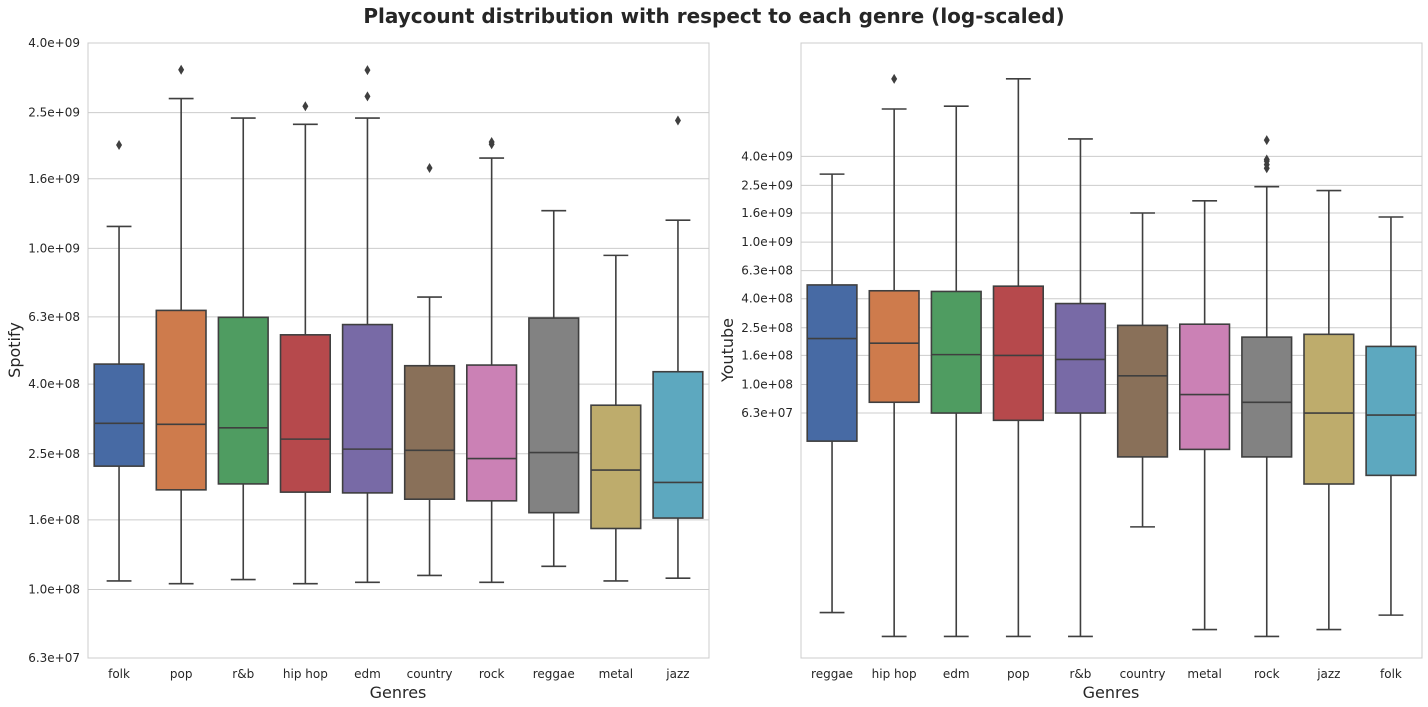 This screenshot has width=1428, height=707. What do you see at coordinates (1018, 674) in the screenshot?
I see `youtube-x-tick-label: pop` at bounding box center [1018, 674].